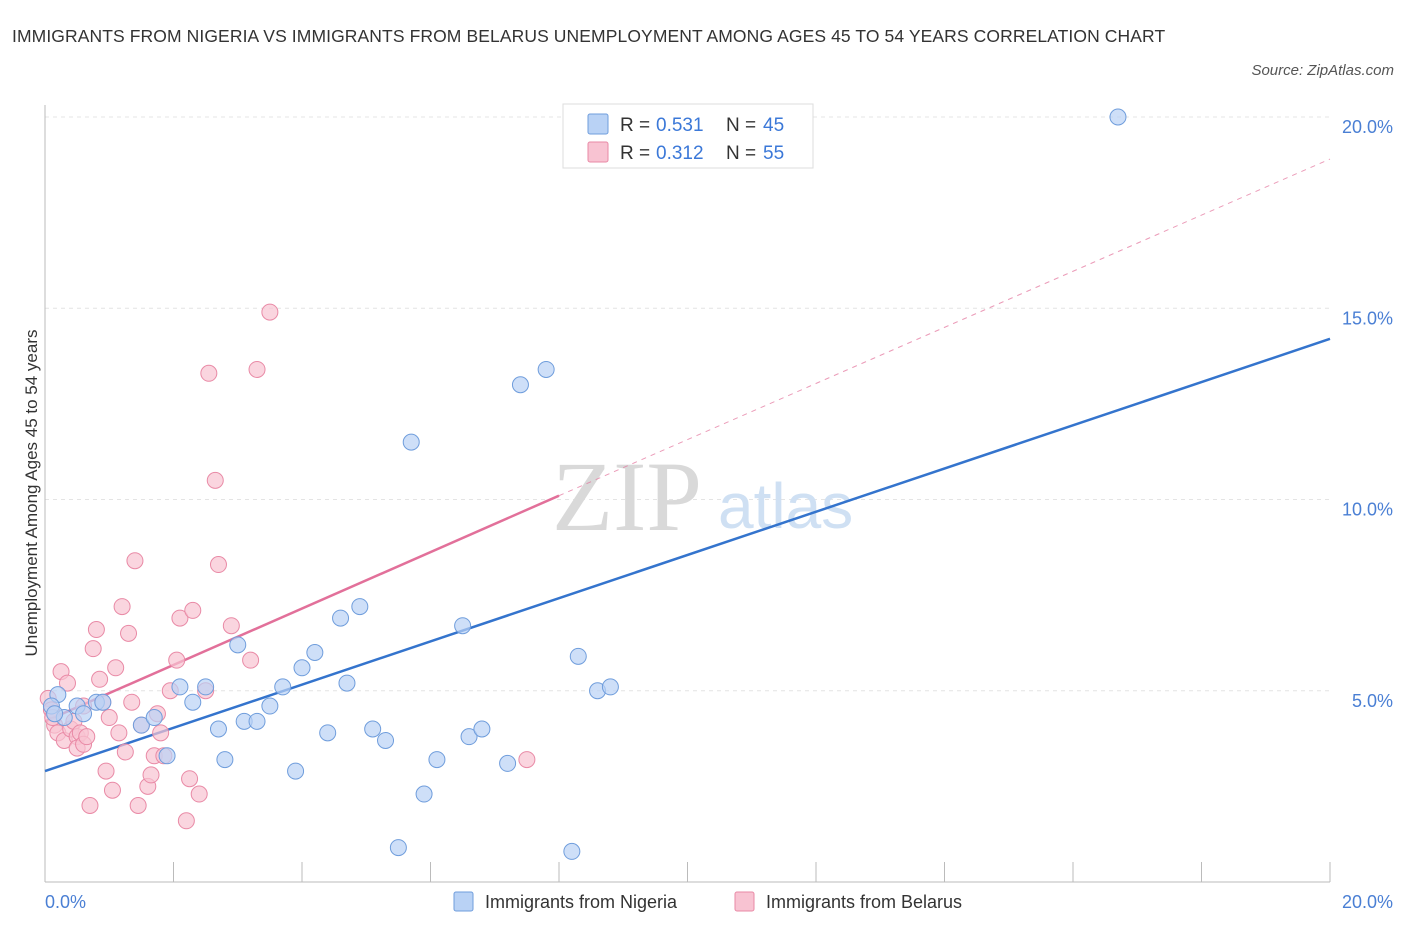 The height and width of the screenshot is (930, 1406). What do you see at coordinates (1367, 510) in the screenshot?
I see `y-tick-label-1: 10.0%` at bounding box center [1367, 510].